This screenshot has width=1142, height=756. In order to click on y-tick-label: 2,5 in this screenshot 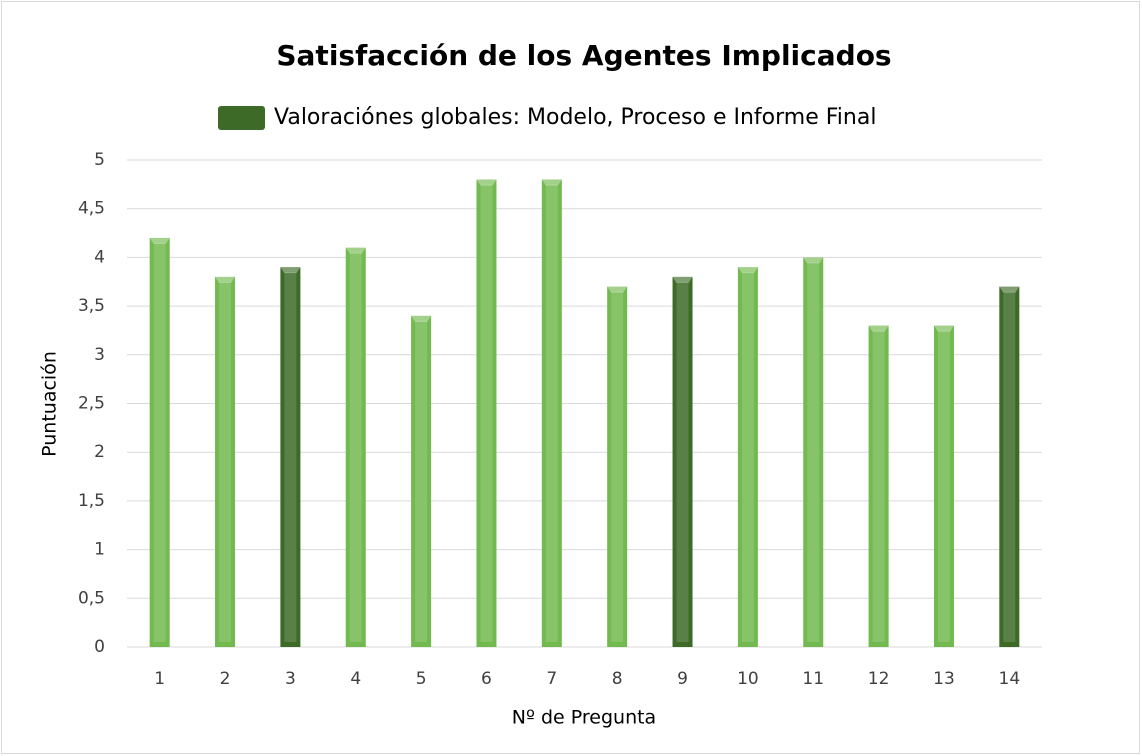, I will do `click(91, 404)`.